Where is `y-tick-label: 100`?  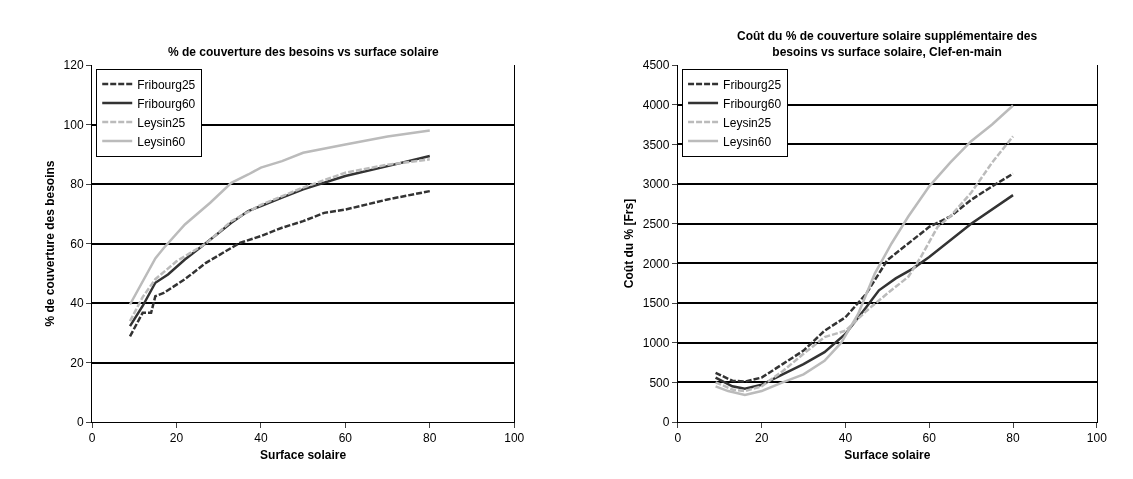
y-tick-label: 100 is located at coordinates (73, 124).